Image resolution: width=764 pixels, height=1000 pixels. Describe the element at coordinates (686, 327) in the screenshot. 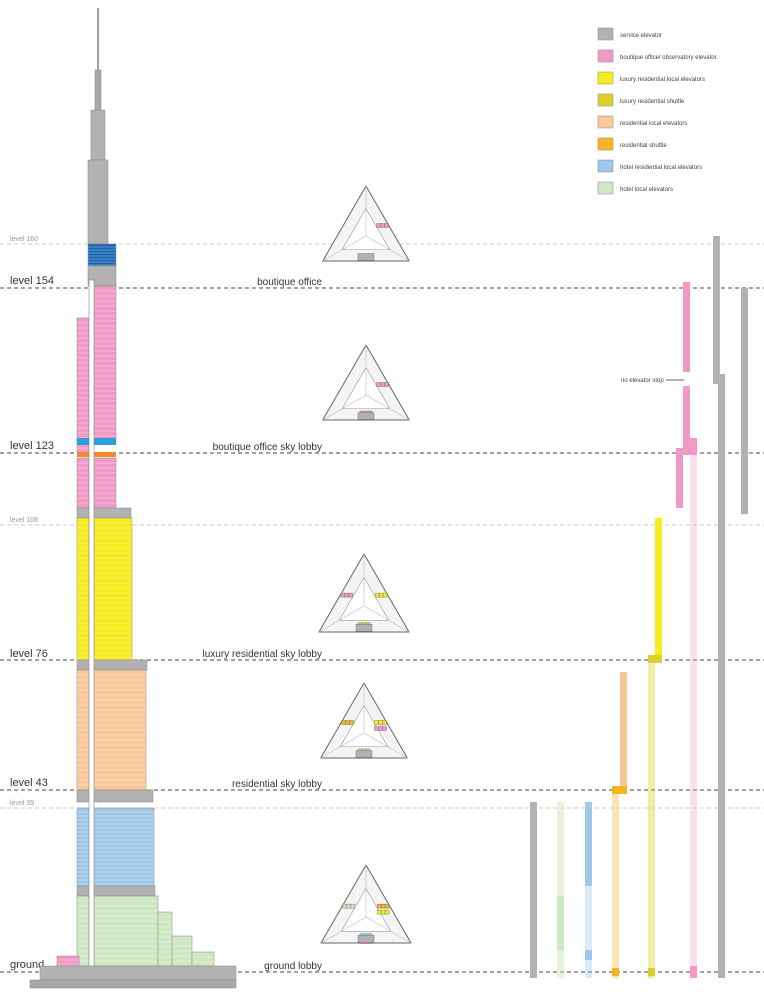

I see `shaft-office-upper` at that location.